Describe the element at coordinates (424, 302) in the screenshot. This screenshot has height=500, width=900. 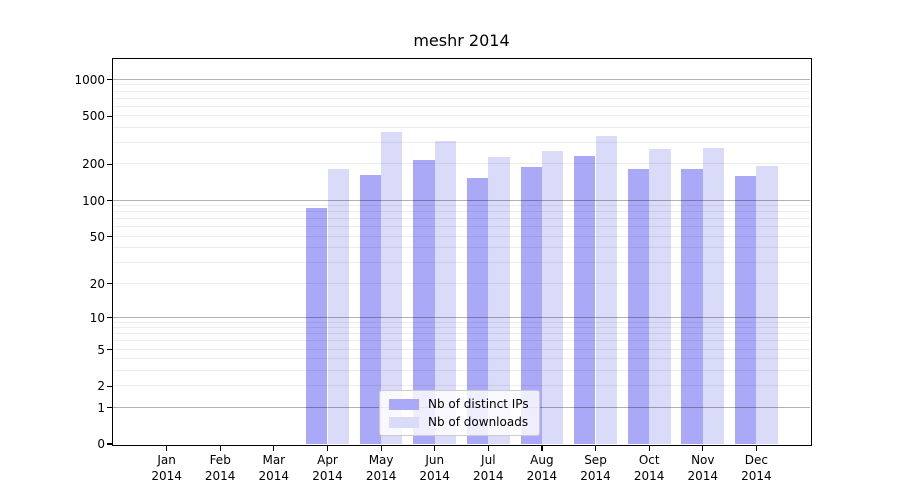
I see `bar-ips-jun` at that location.